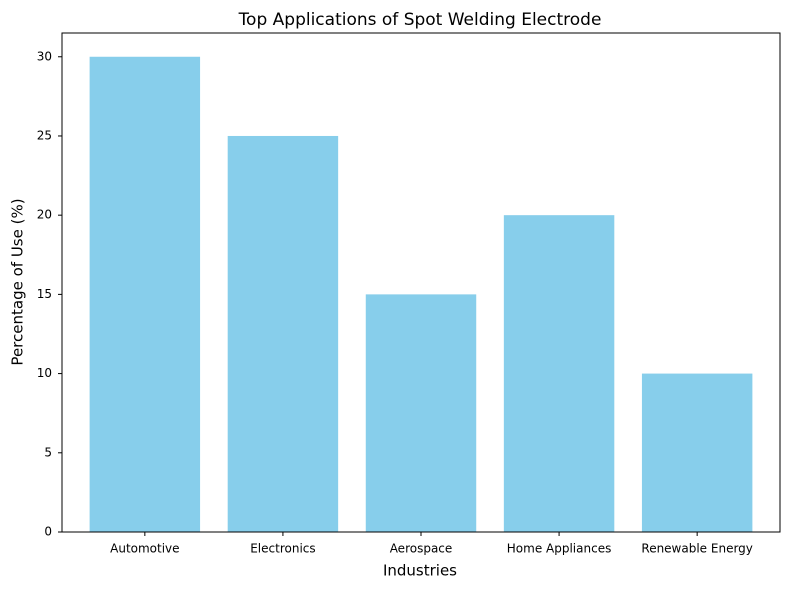 The image size is (790, 594). I want to click on y-tick-label: 0, so click(48, 532).